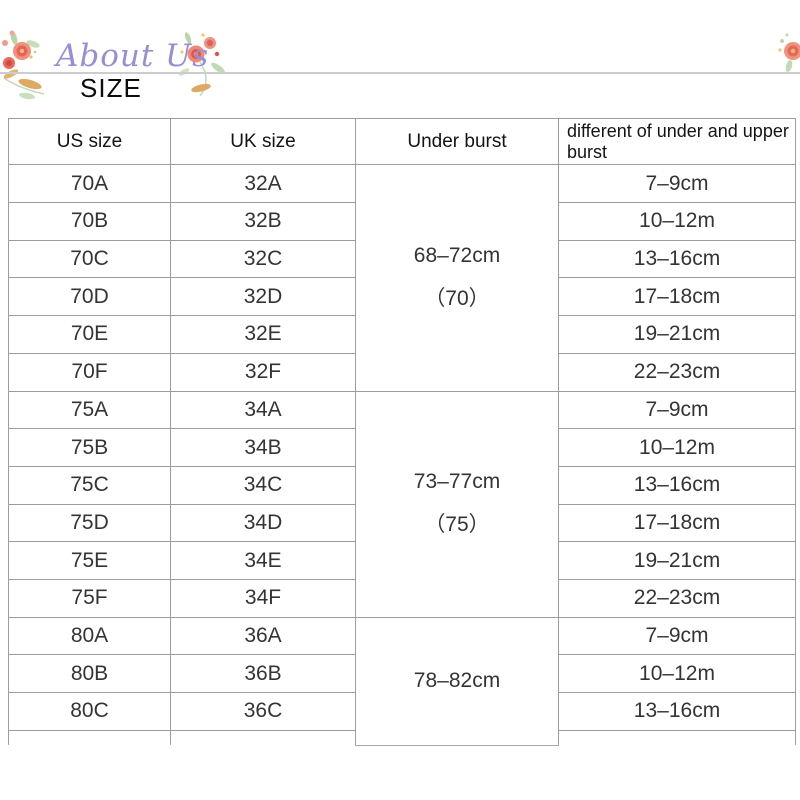 This screenshot has width=800, height=800. I want to click on flower-bud-right-icon, so click(789, 52).